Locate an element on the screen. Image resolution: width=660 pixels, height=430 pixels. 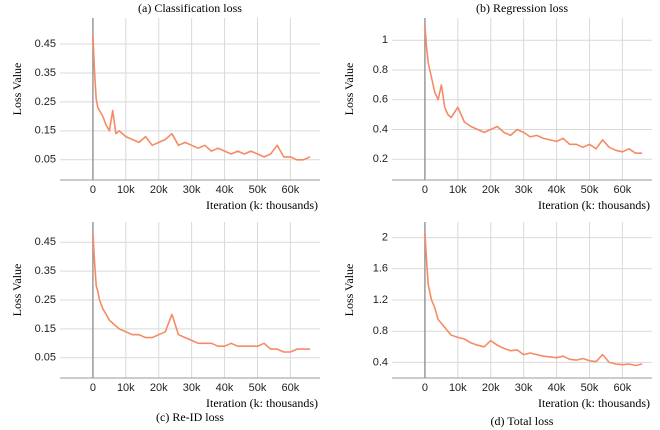
y-tick-label: 2 is located at coordinates (385, 238).